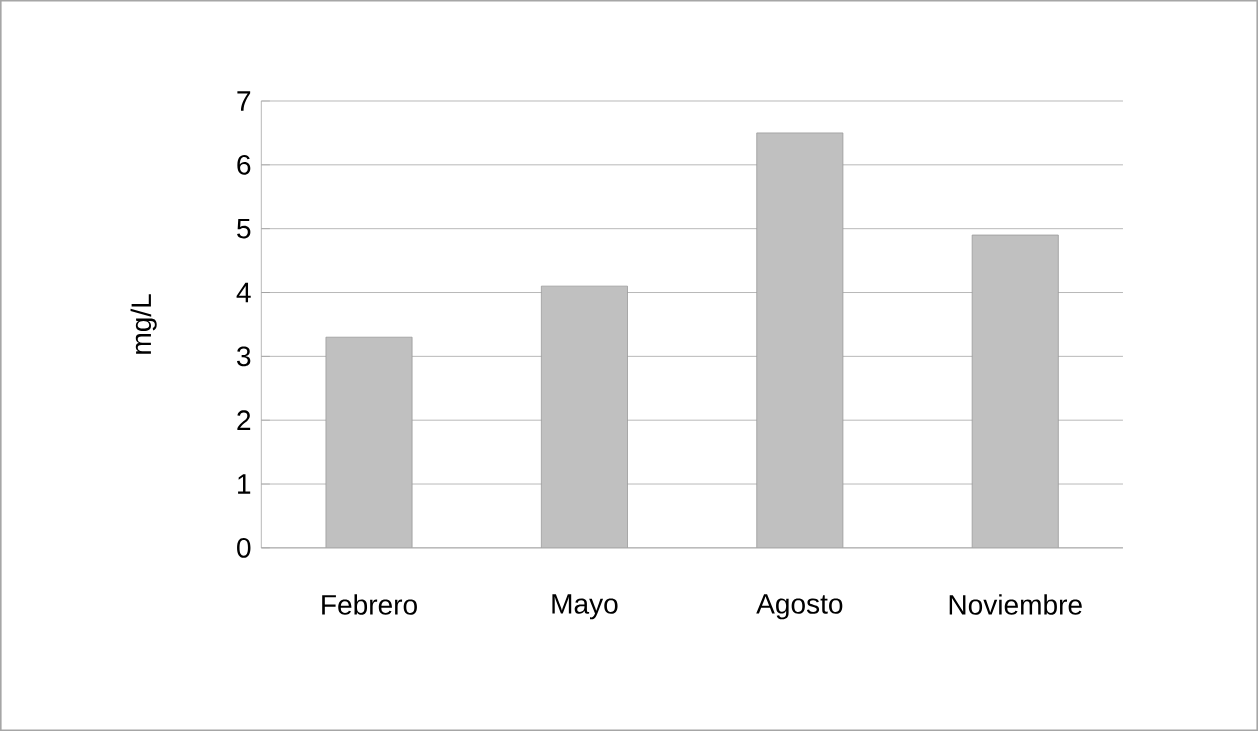  I want to click on y-tick-label: 7, so click(244, 101).